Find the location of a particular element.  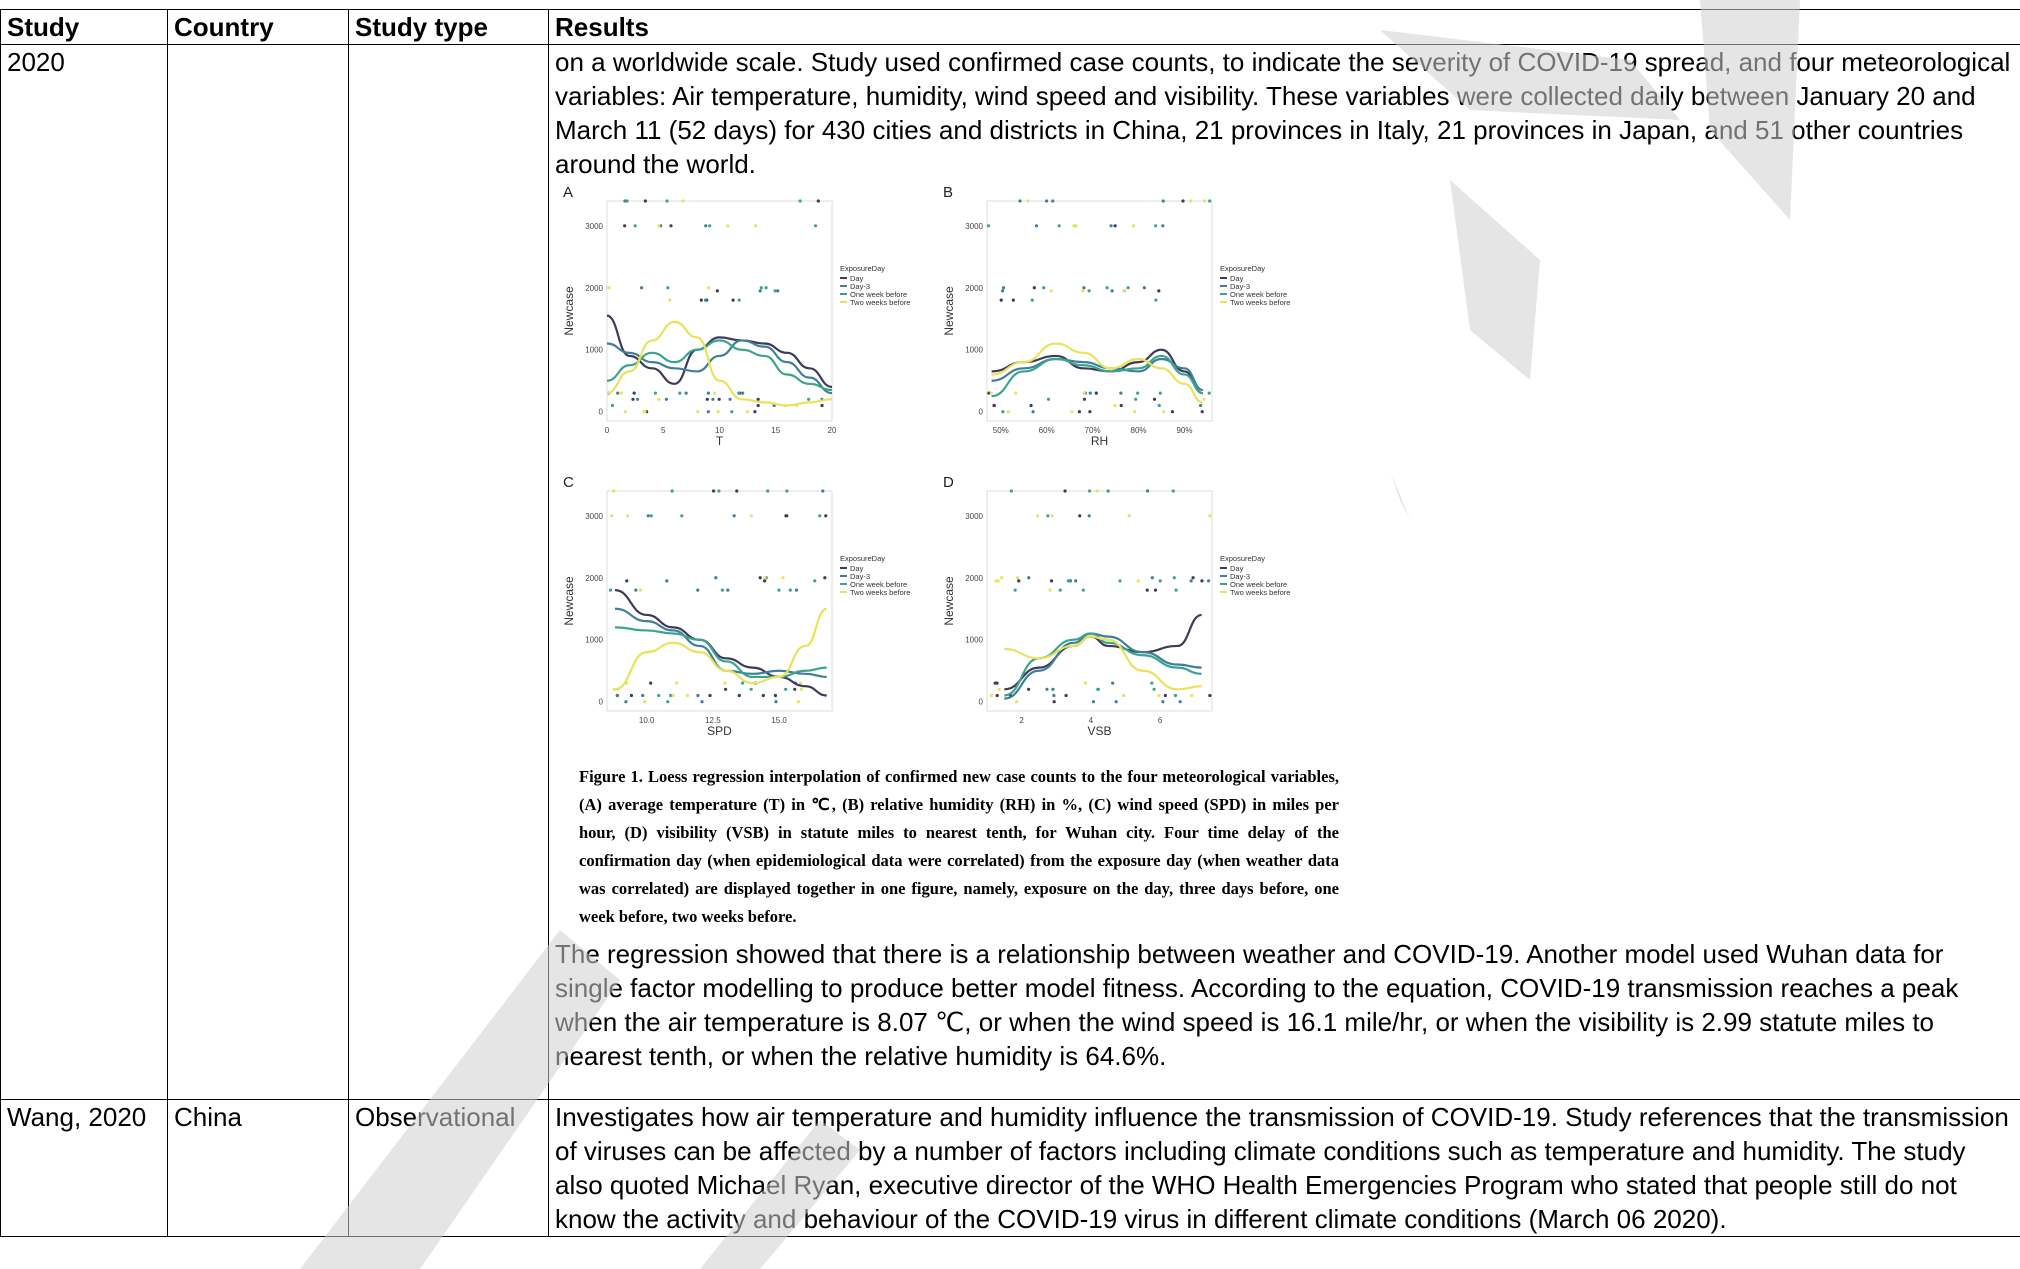

legend-entry: Day is located at coordinates (1237, 278).